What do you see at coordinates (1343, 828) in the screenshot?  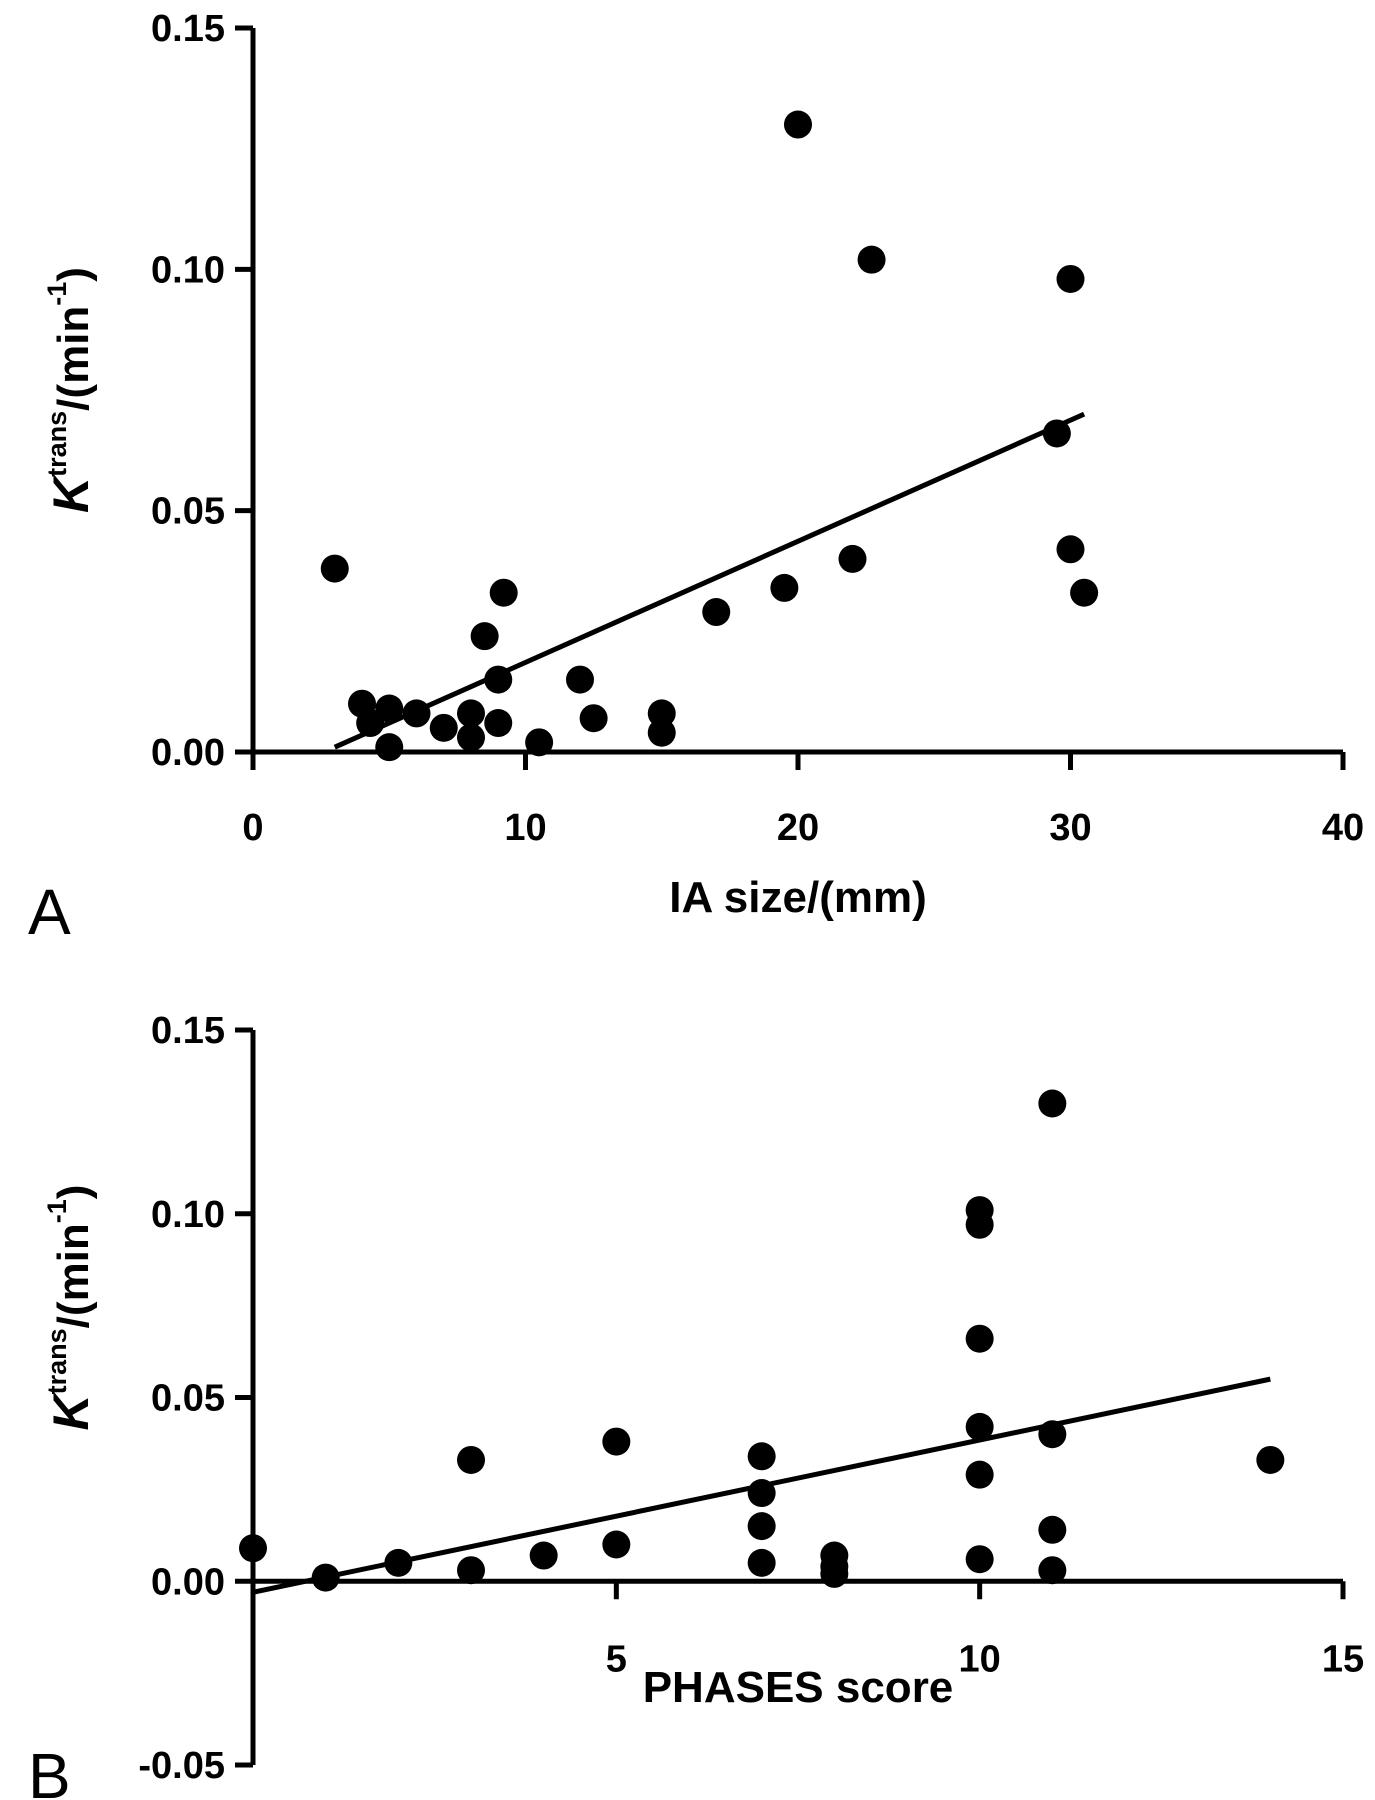 I see `panel-a-x-tick-label: 40` at bounding box center [1343, 828].